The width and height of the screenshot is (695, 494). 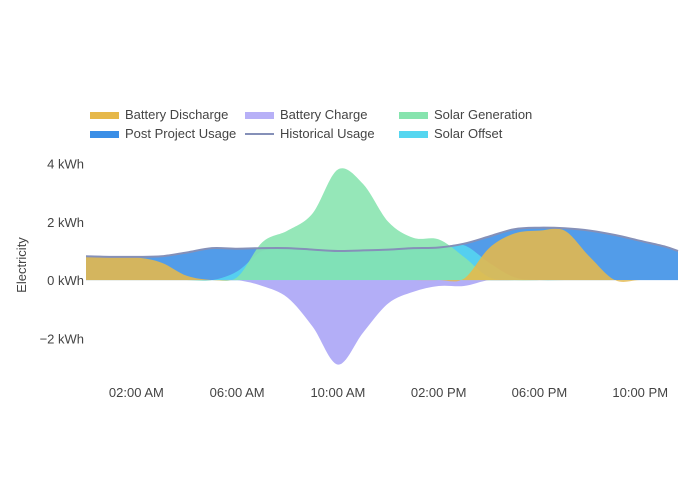 What do you see at coordinates (62, 338) in the screenshot?
I see `y-tick-label: −2 kWh` at bounding box center [62, 338].